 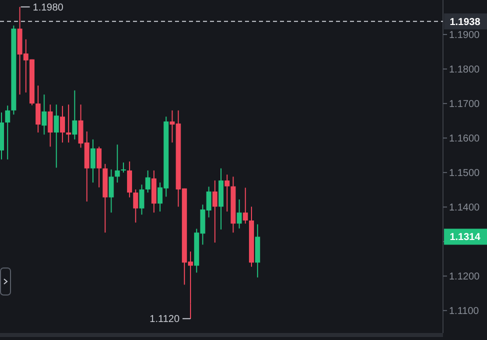 What do you see at coordinates (464, 174) in the screenshot?
I see `y-tick-label: 1.1500` at bounding box center [464, 174].